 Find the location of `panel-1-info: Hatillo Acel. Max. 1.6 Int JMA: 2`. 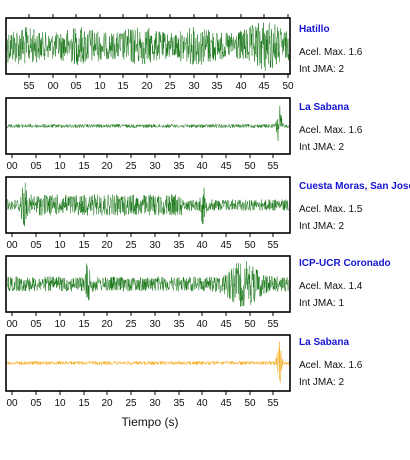

panel-1-info: Hatillo Acel. Max. 1.6 Int JMA: 2 is located at coordinates (330, 49).